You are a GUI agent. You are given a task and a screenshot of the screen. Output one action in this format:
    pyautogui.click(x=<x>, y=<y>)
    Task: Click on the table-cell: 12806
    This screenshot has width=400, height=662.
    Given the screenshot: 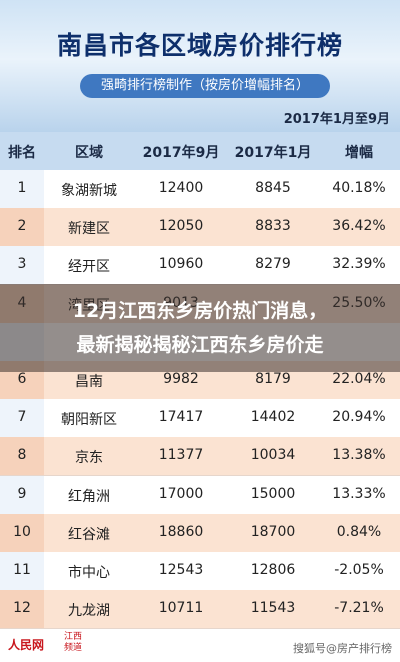 What is the action you would take?
    pyautogui.click(x=273, y=570)
    